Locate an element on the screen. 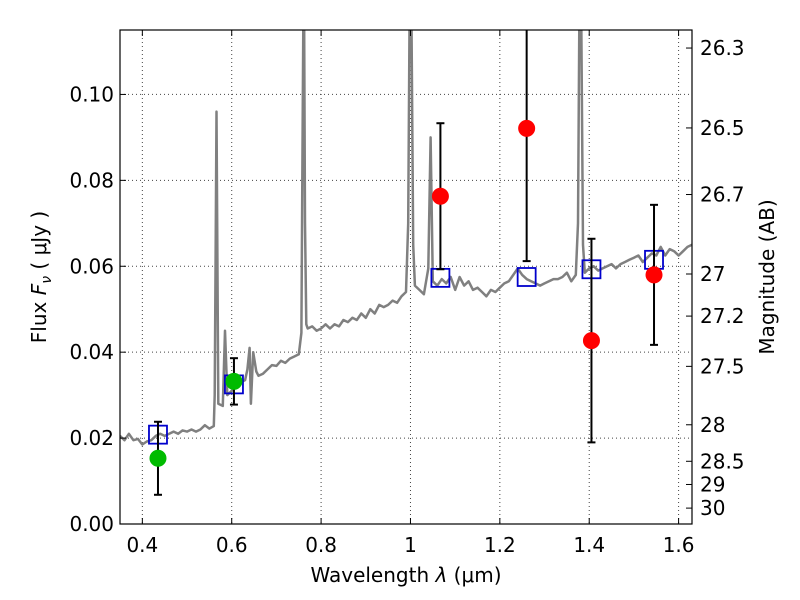  y-tick-label: 0.10 is located at coordinates (91, 94).